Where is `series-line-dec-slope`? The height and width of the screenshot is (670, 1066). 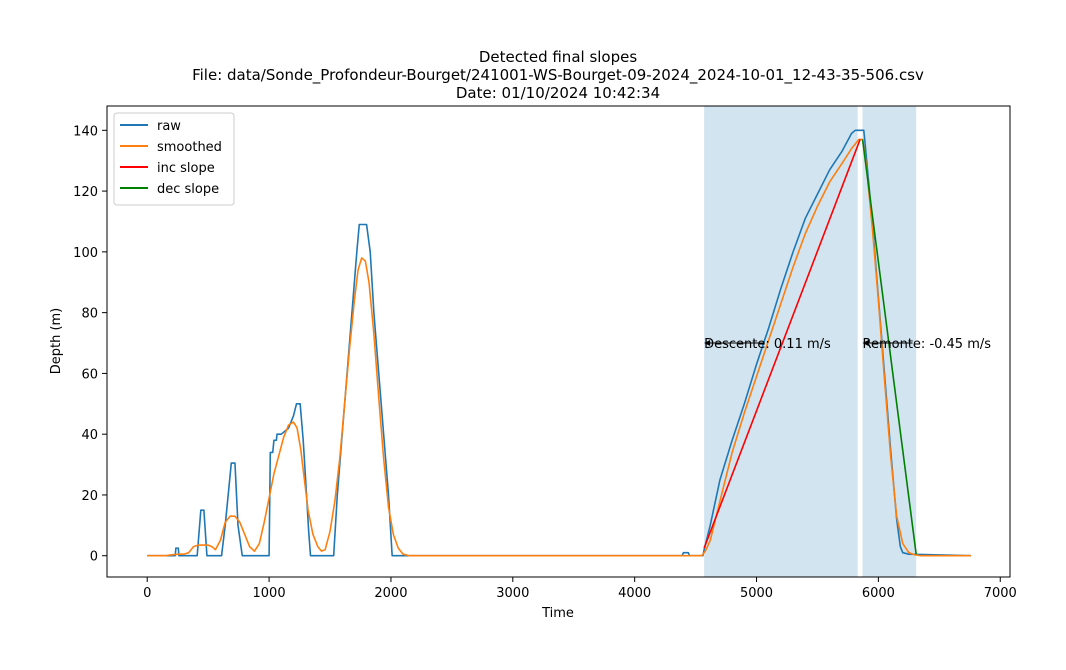 series-line-dec-slope is located at coordinates (889, 347).